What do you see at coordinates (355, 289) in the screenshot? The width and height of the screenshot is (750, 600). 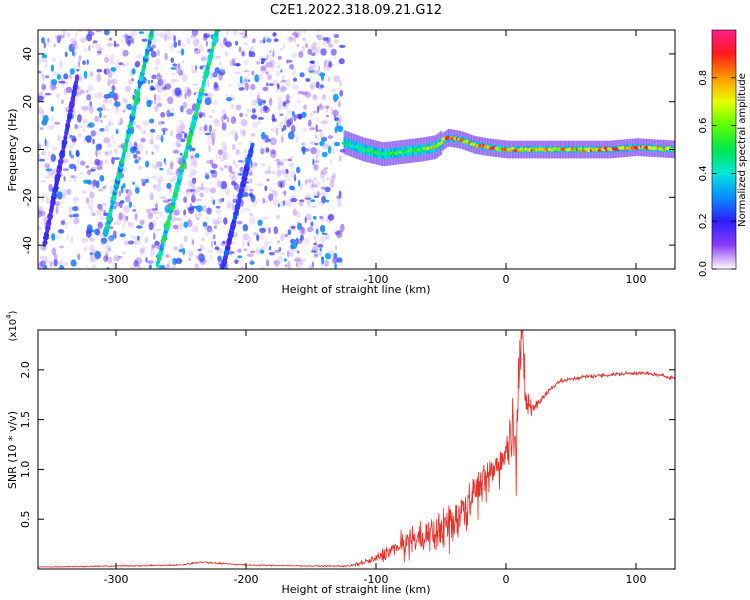 I see `spectrogram-x-label: Height of straight line (km)` at bounding box center [355, 289].